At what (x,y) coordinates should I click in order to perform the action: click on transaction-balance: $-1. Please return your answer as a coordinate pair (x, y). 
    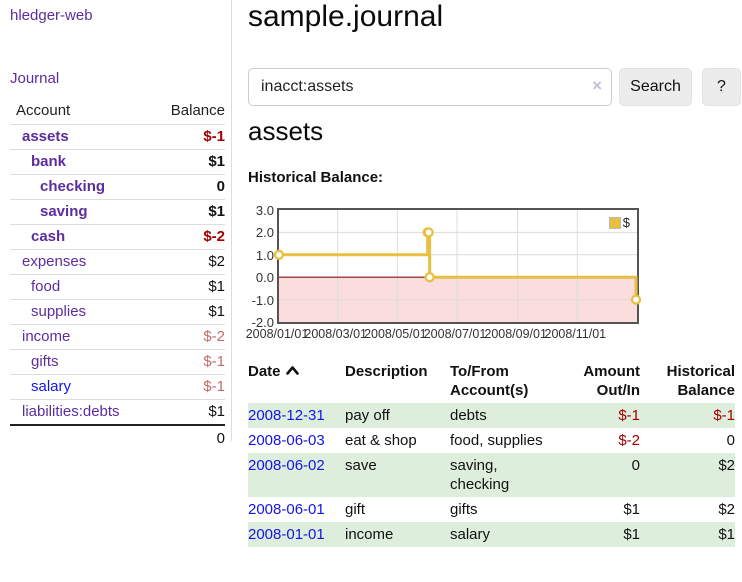
    Looking at the image, I should click on (724, 415).